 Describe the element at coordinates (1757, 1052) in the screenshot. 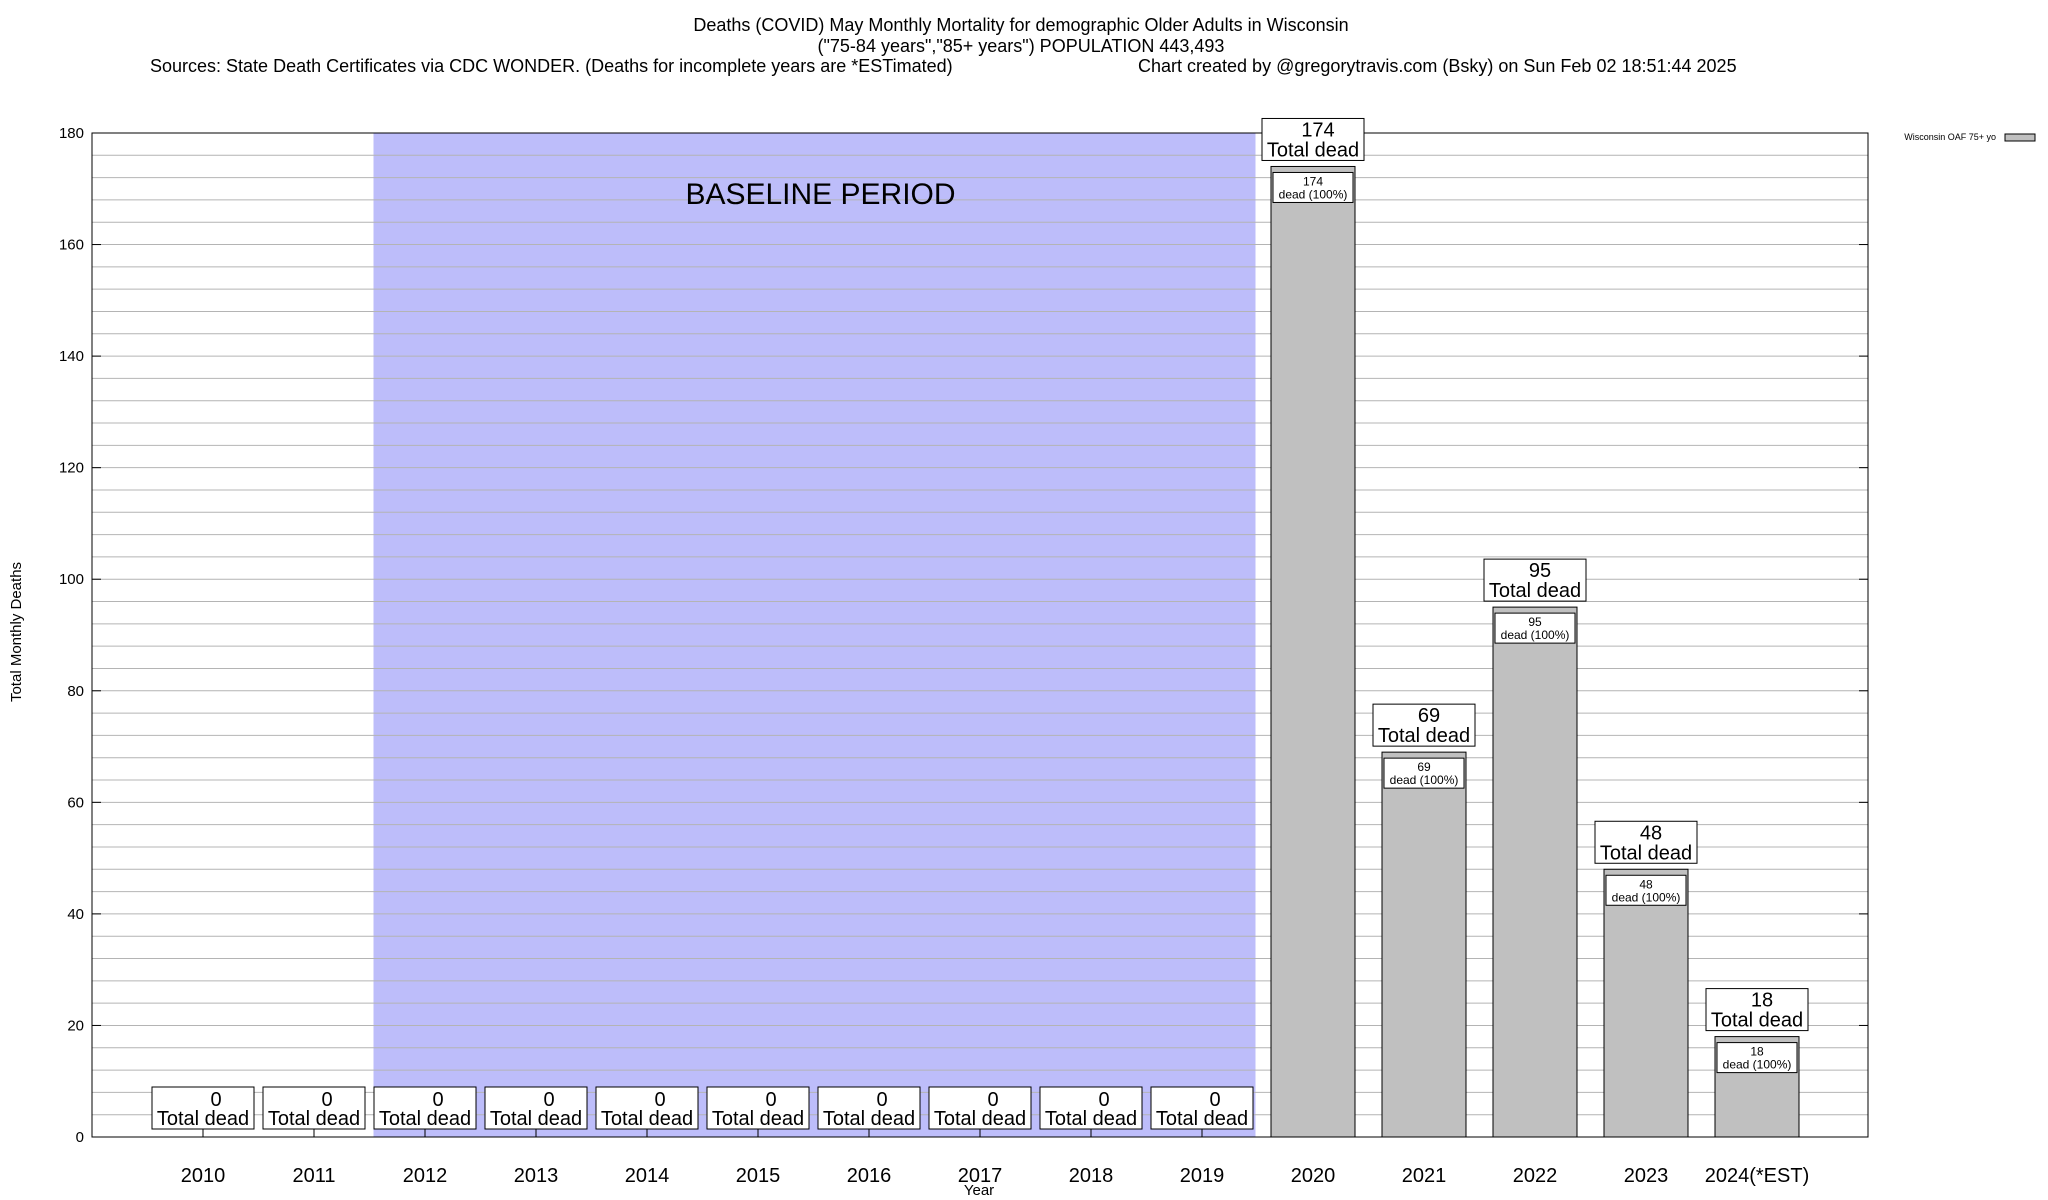

I see `bar-inner-value: 18` at that location.